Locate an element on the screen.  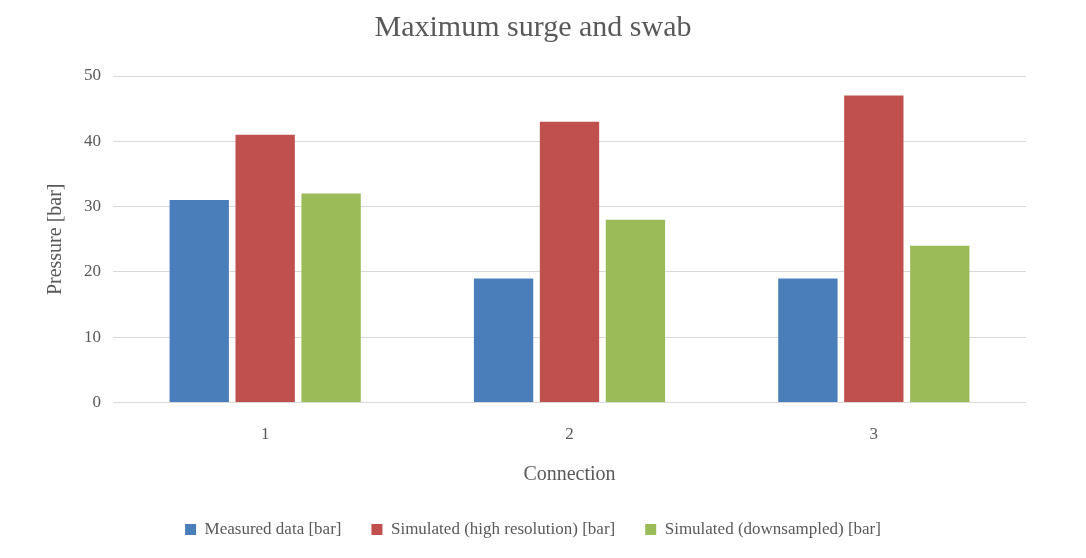
legend-label: Simulated (downsampled) [bar] is located at coordinates (772, 528).